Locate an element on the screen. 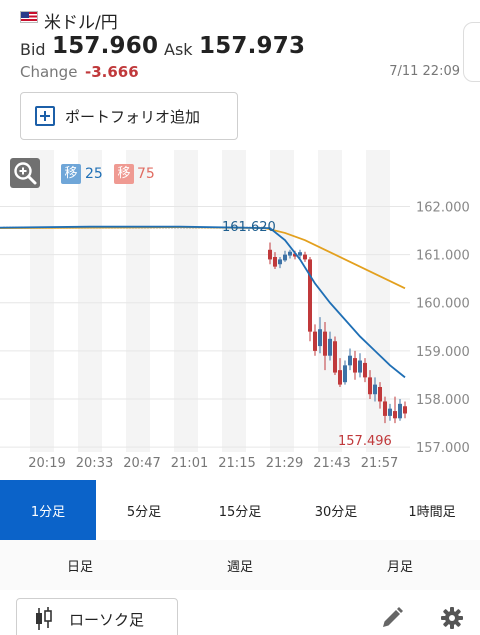 The image size is (480, 635). y-tick-label: 159.000 is located at coordinates (443, 352).